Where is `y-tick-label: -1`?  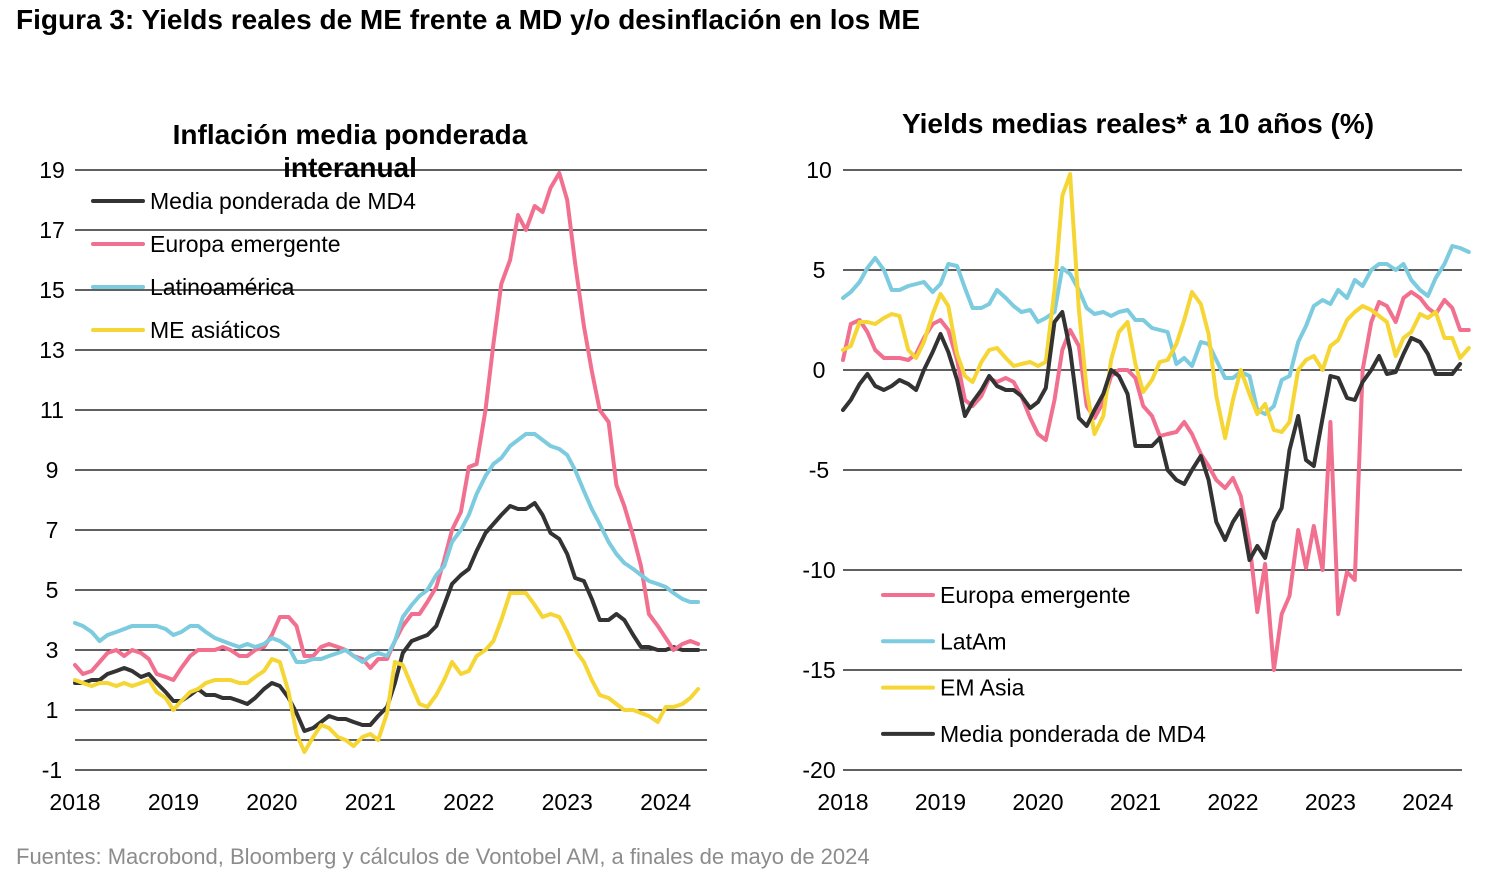 y-tick-label: -1 is located at coordinates (52, 770).